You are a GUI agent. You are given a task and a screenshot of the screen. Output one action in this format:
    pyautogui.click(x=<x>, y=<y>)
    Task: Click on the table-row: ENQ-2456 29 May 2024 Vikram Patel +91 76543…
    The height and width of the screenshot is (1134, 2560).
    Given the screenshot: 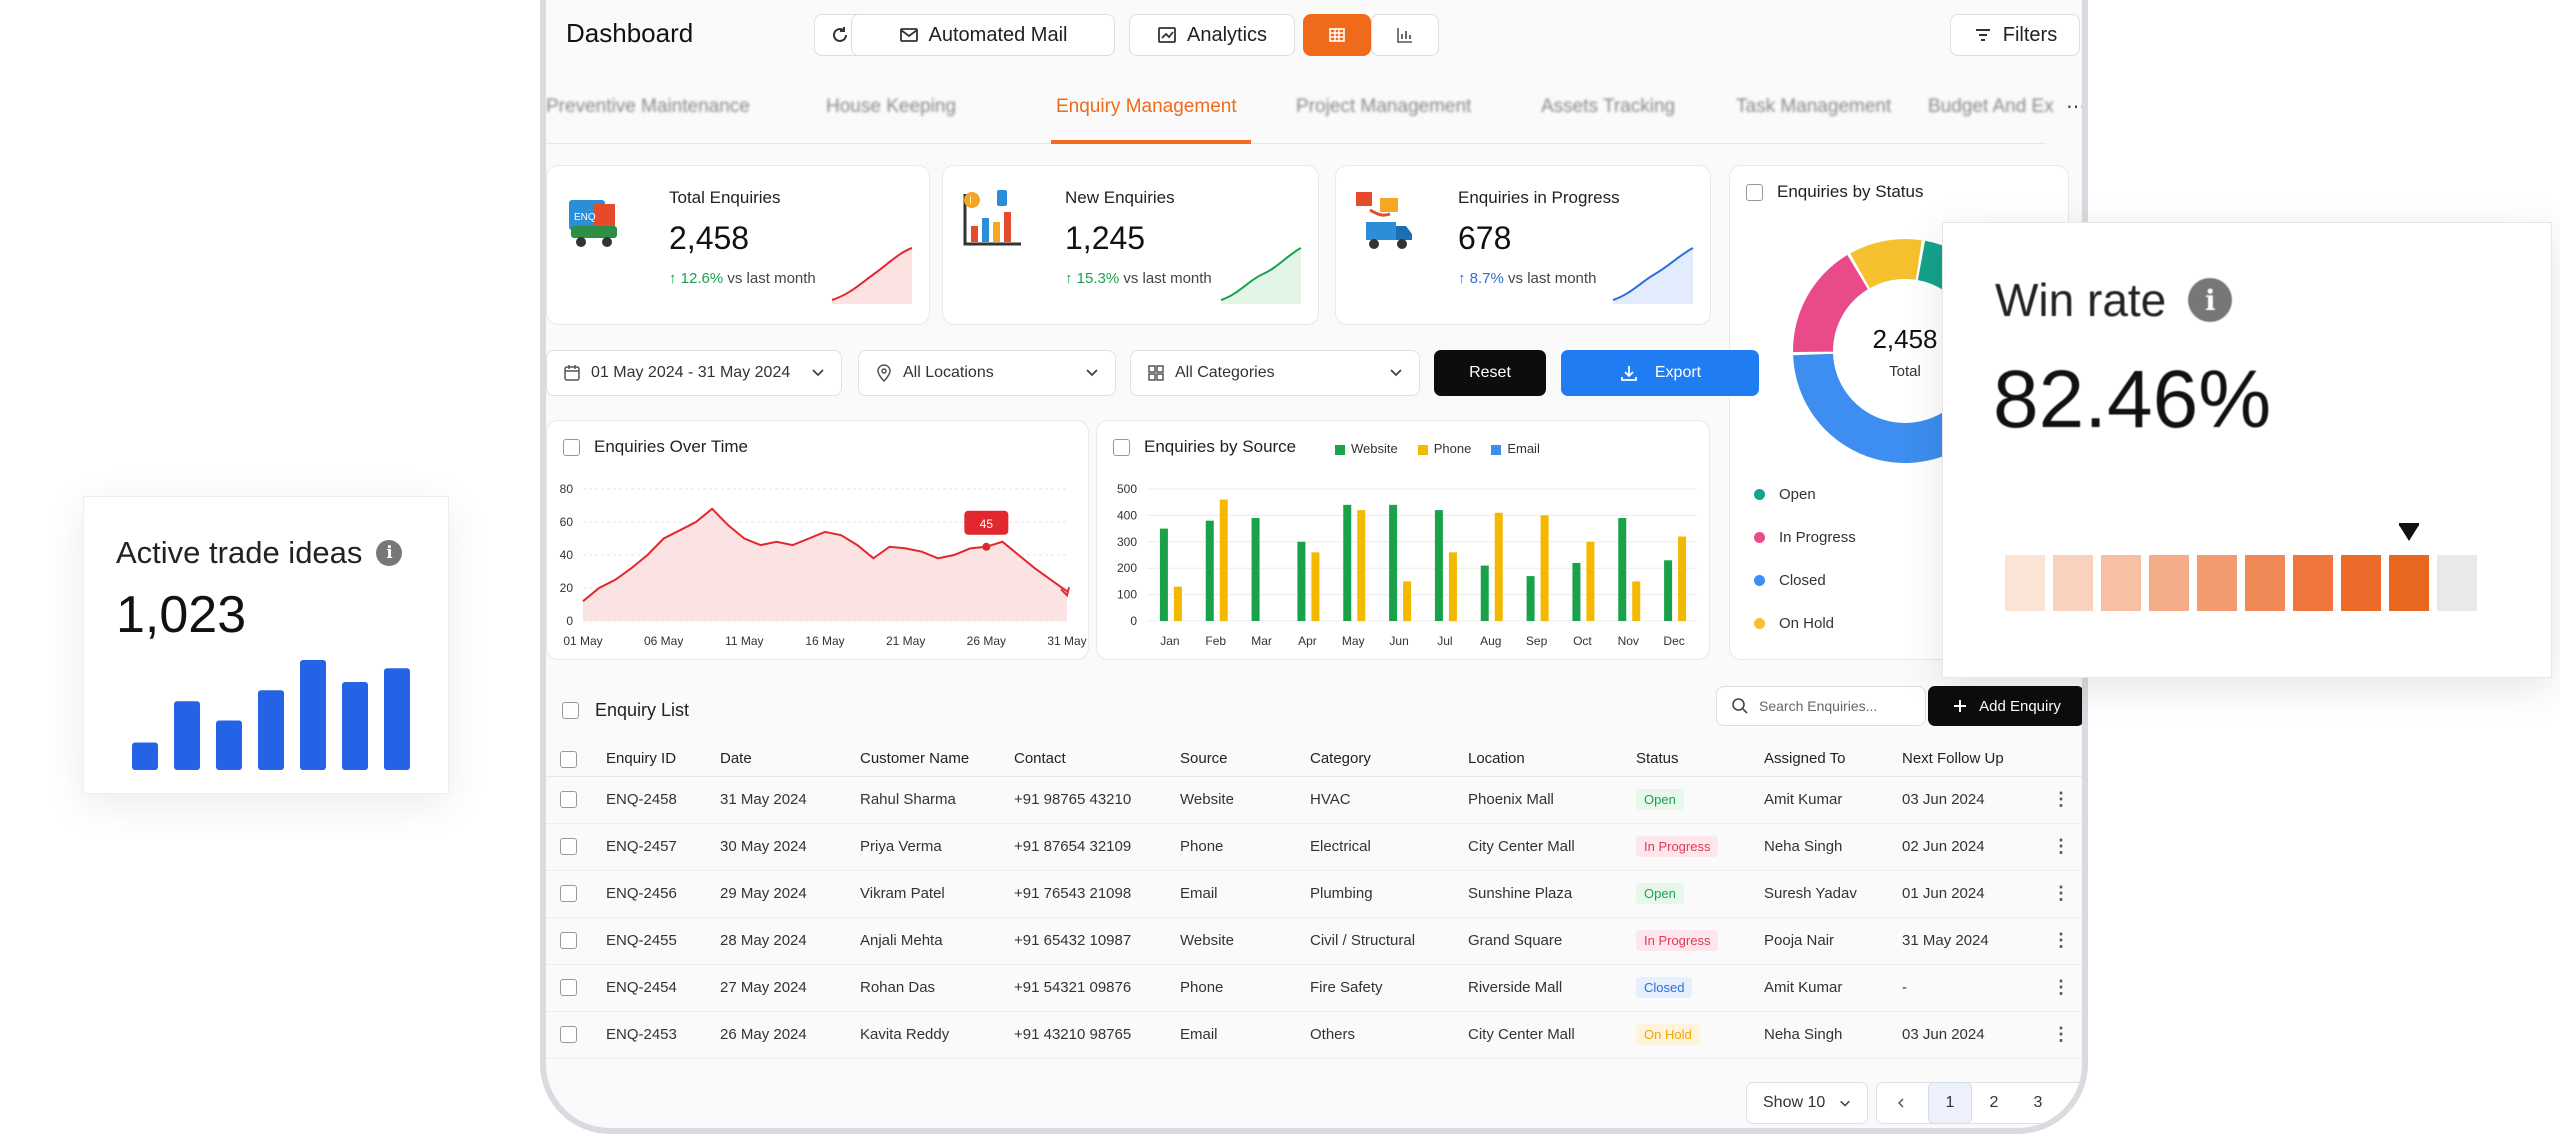 What is the action you would take?
    pyautogui.click(x=1314, y=894)
    